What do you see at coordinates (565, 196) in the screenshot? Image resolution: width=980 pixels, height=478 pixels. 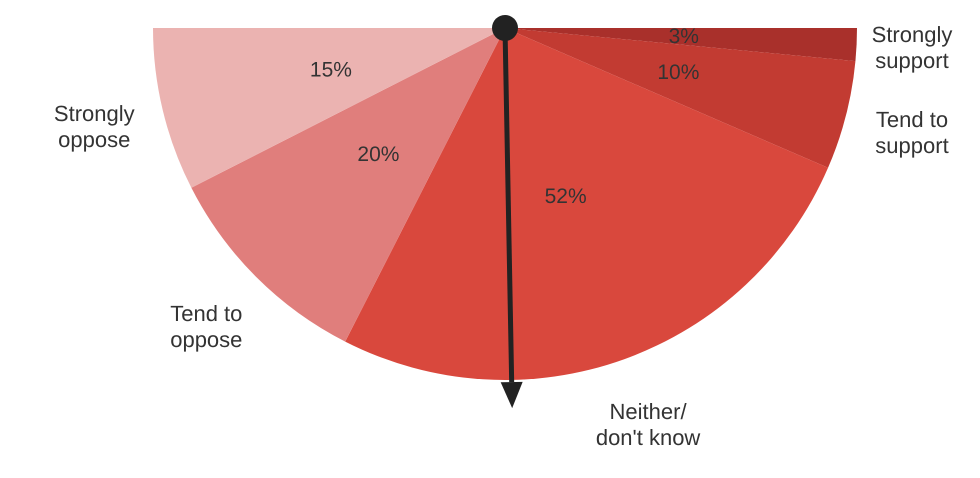 I see `data-label: 52%` at bounding box center [565, 196].